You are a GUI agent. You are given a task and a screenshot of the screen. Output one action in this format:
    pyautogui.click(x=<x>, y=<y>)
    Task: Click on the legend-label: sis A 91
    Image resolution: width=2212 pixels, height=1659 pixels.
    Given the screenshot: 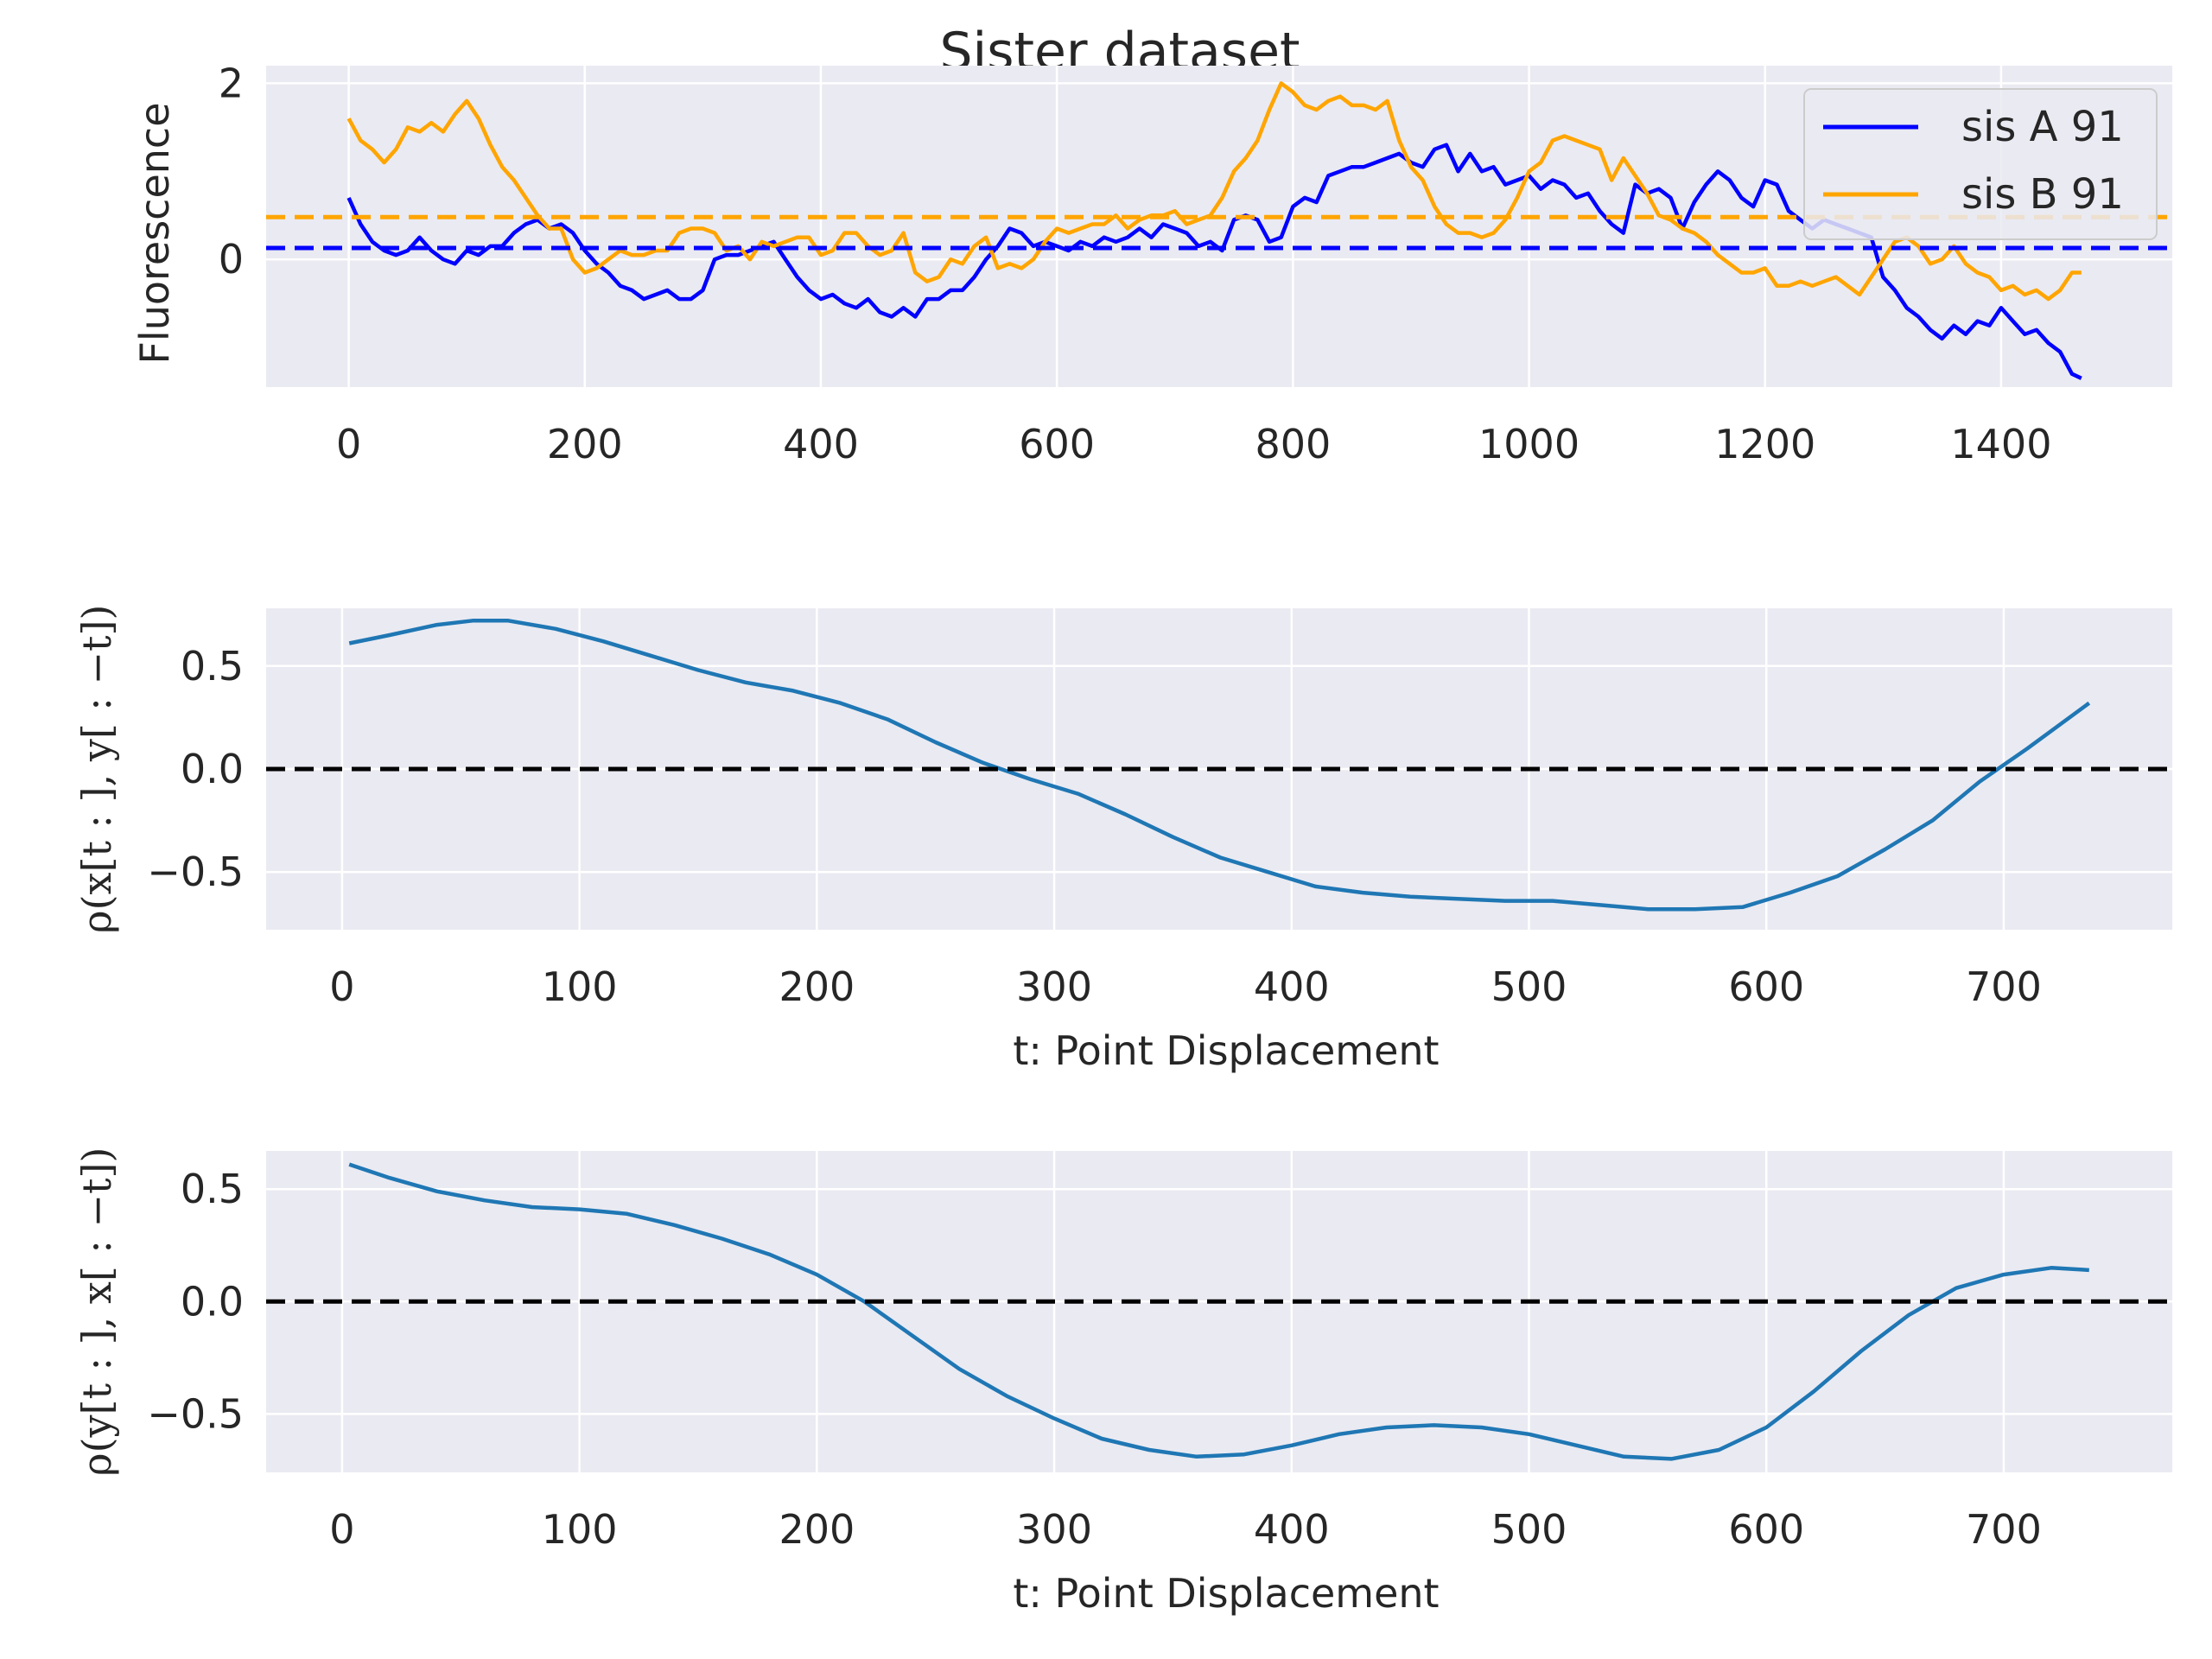 What is the action you would take?
    pyautogui.click(x=2043, y=127)
    